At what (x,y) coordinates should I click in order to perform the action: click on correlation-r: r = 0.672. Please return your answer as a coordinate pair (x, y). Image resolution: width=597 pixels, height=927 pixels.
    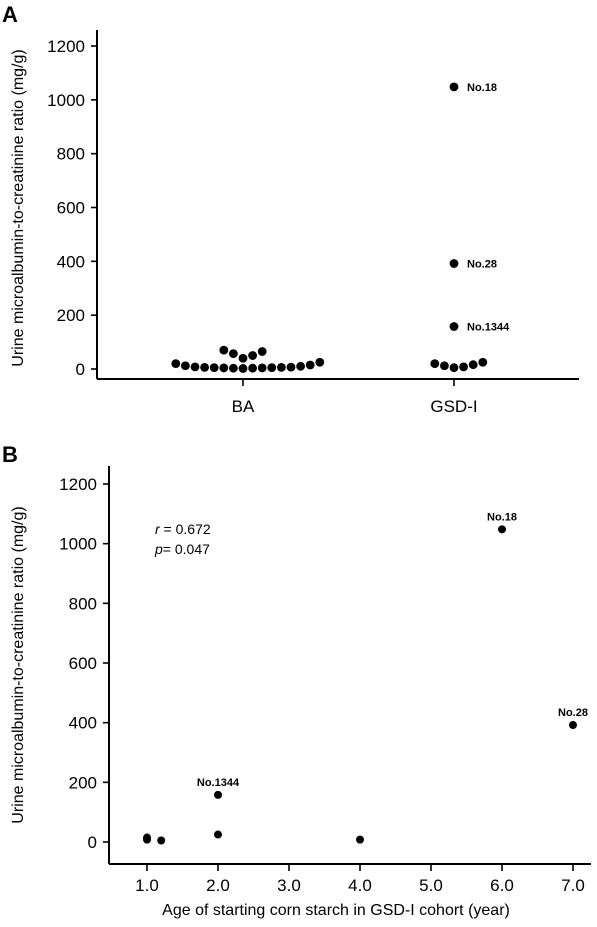
    Looking at the image, I should click on (183, 529).